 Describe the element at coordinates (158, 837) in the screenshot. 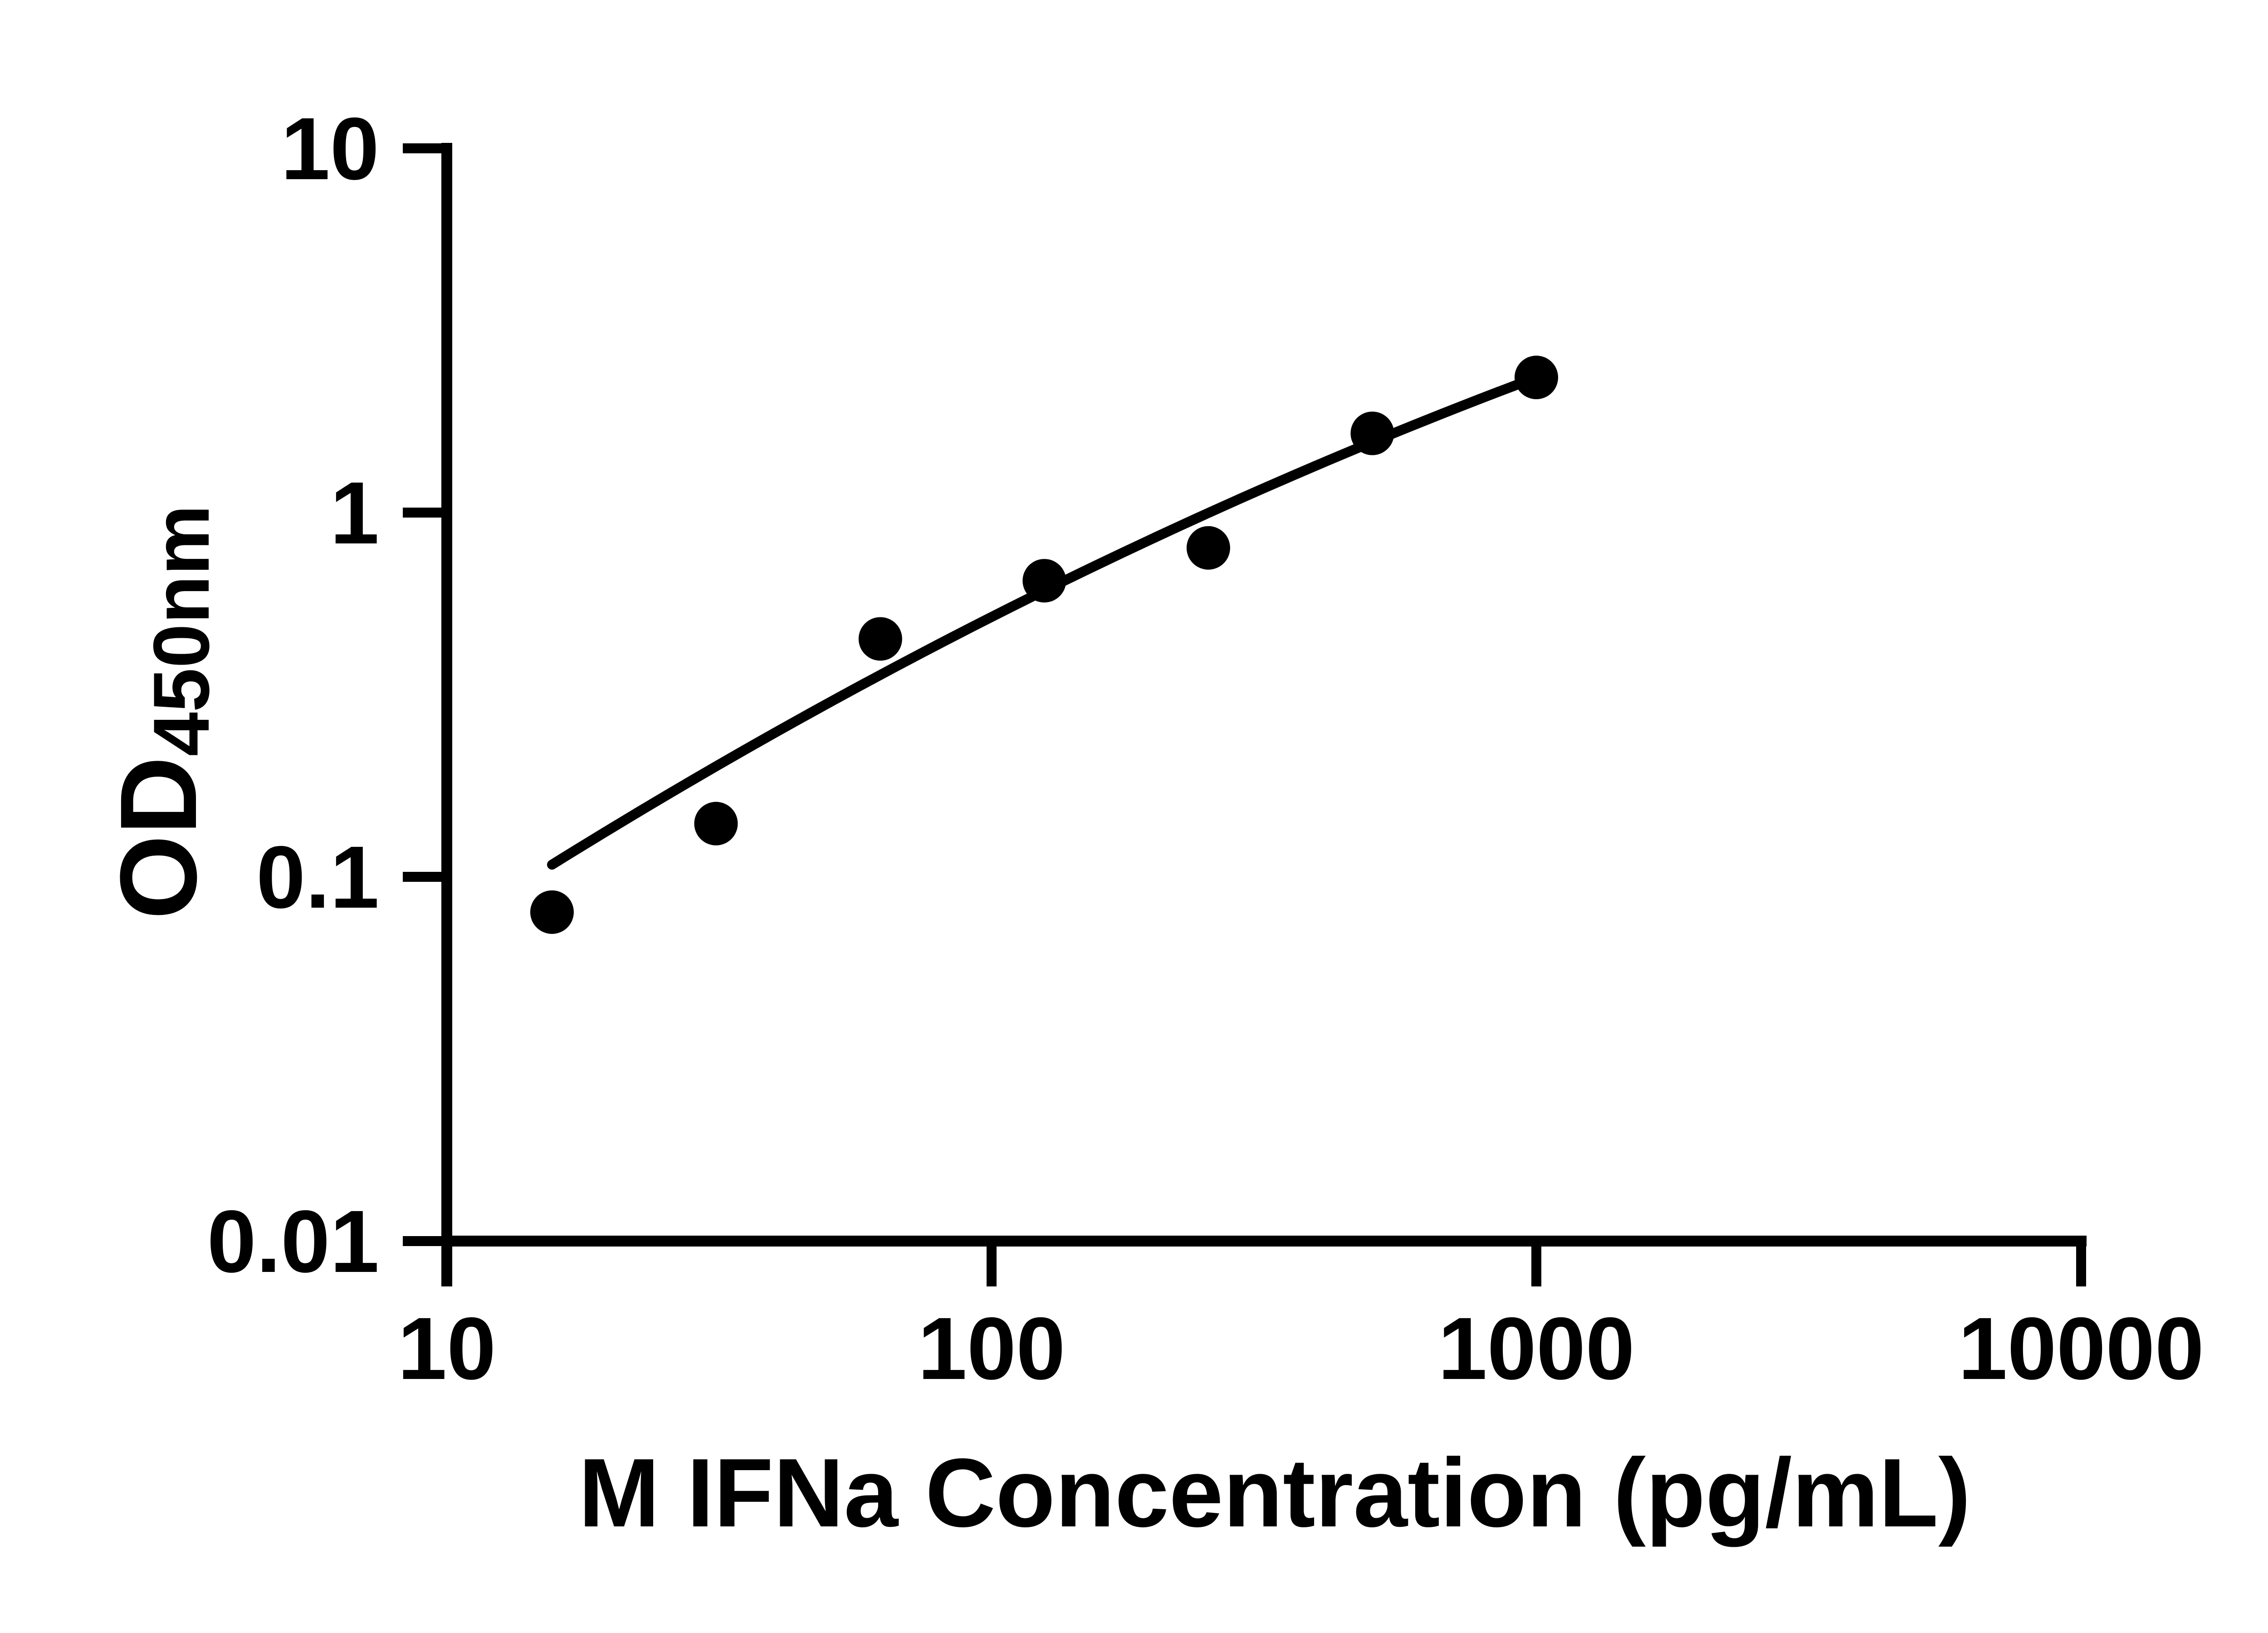

I see `y-axis-title-base: OD` at that location.